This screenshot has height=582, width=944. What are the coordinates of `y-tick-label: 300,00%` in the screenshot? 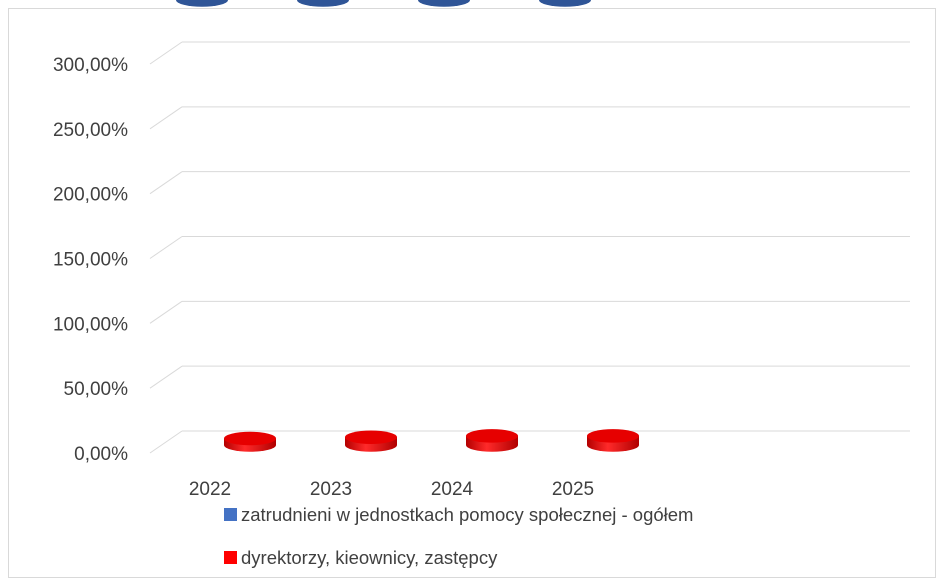 It's located at (90, 65).